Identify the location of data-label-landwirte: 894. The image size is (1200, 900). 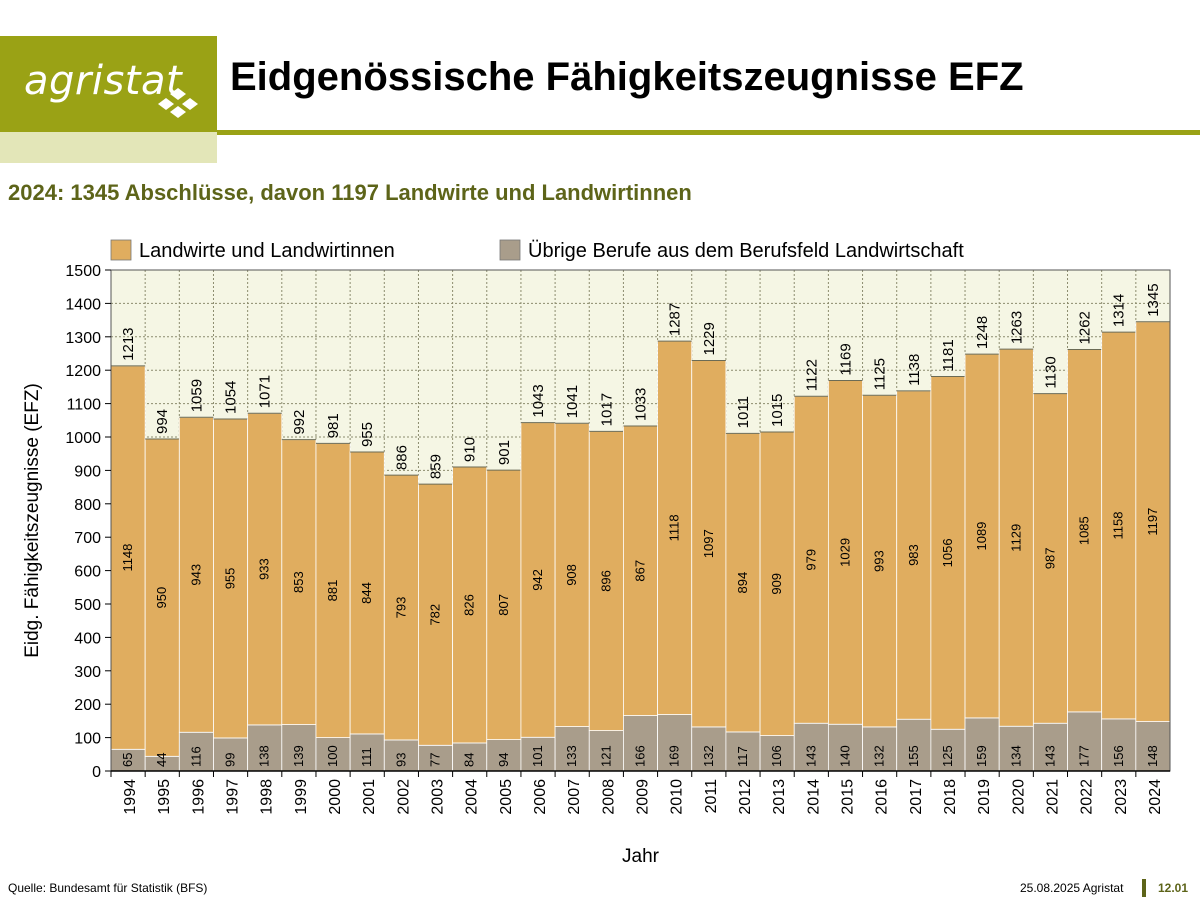
(742, 583).